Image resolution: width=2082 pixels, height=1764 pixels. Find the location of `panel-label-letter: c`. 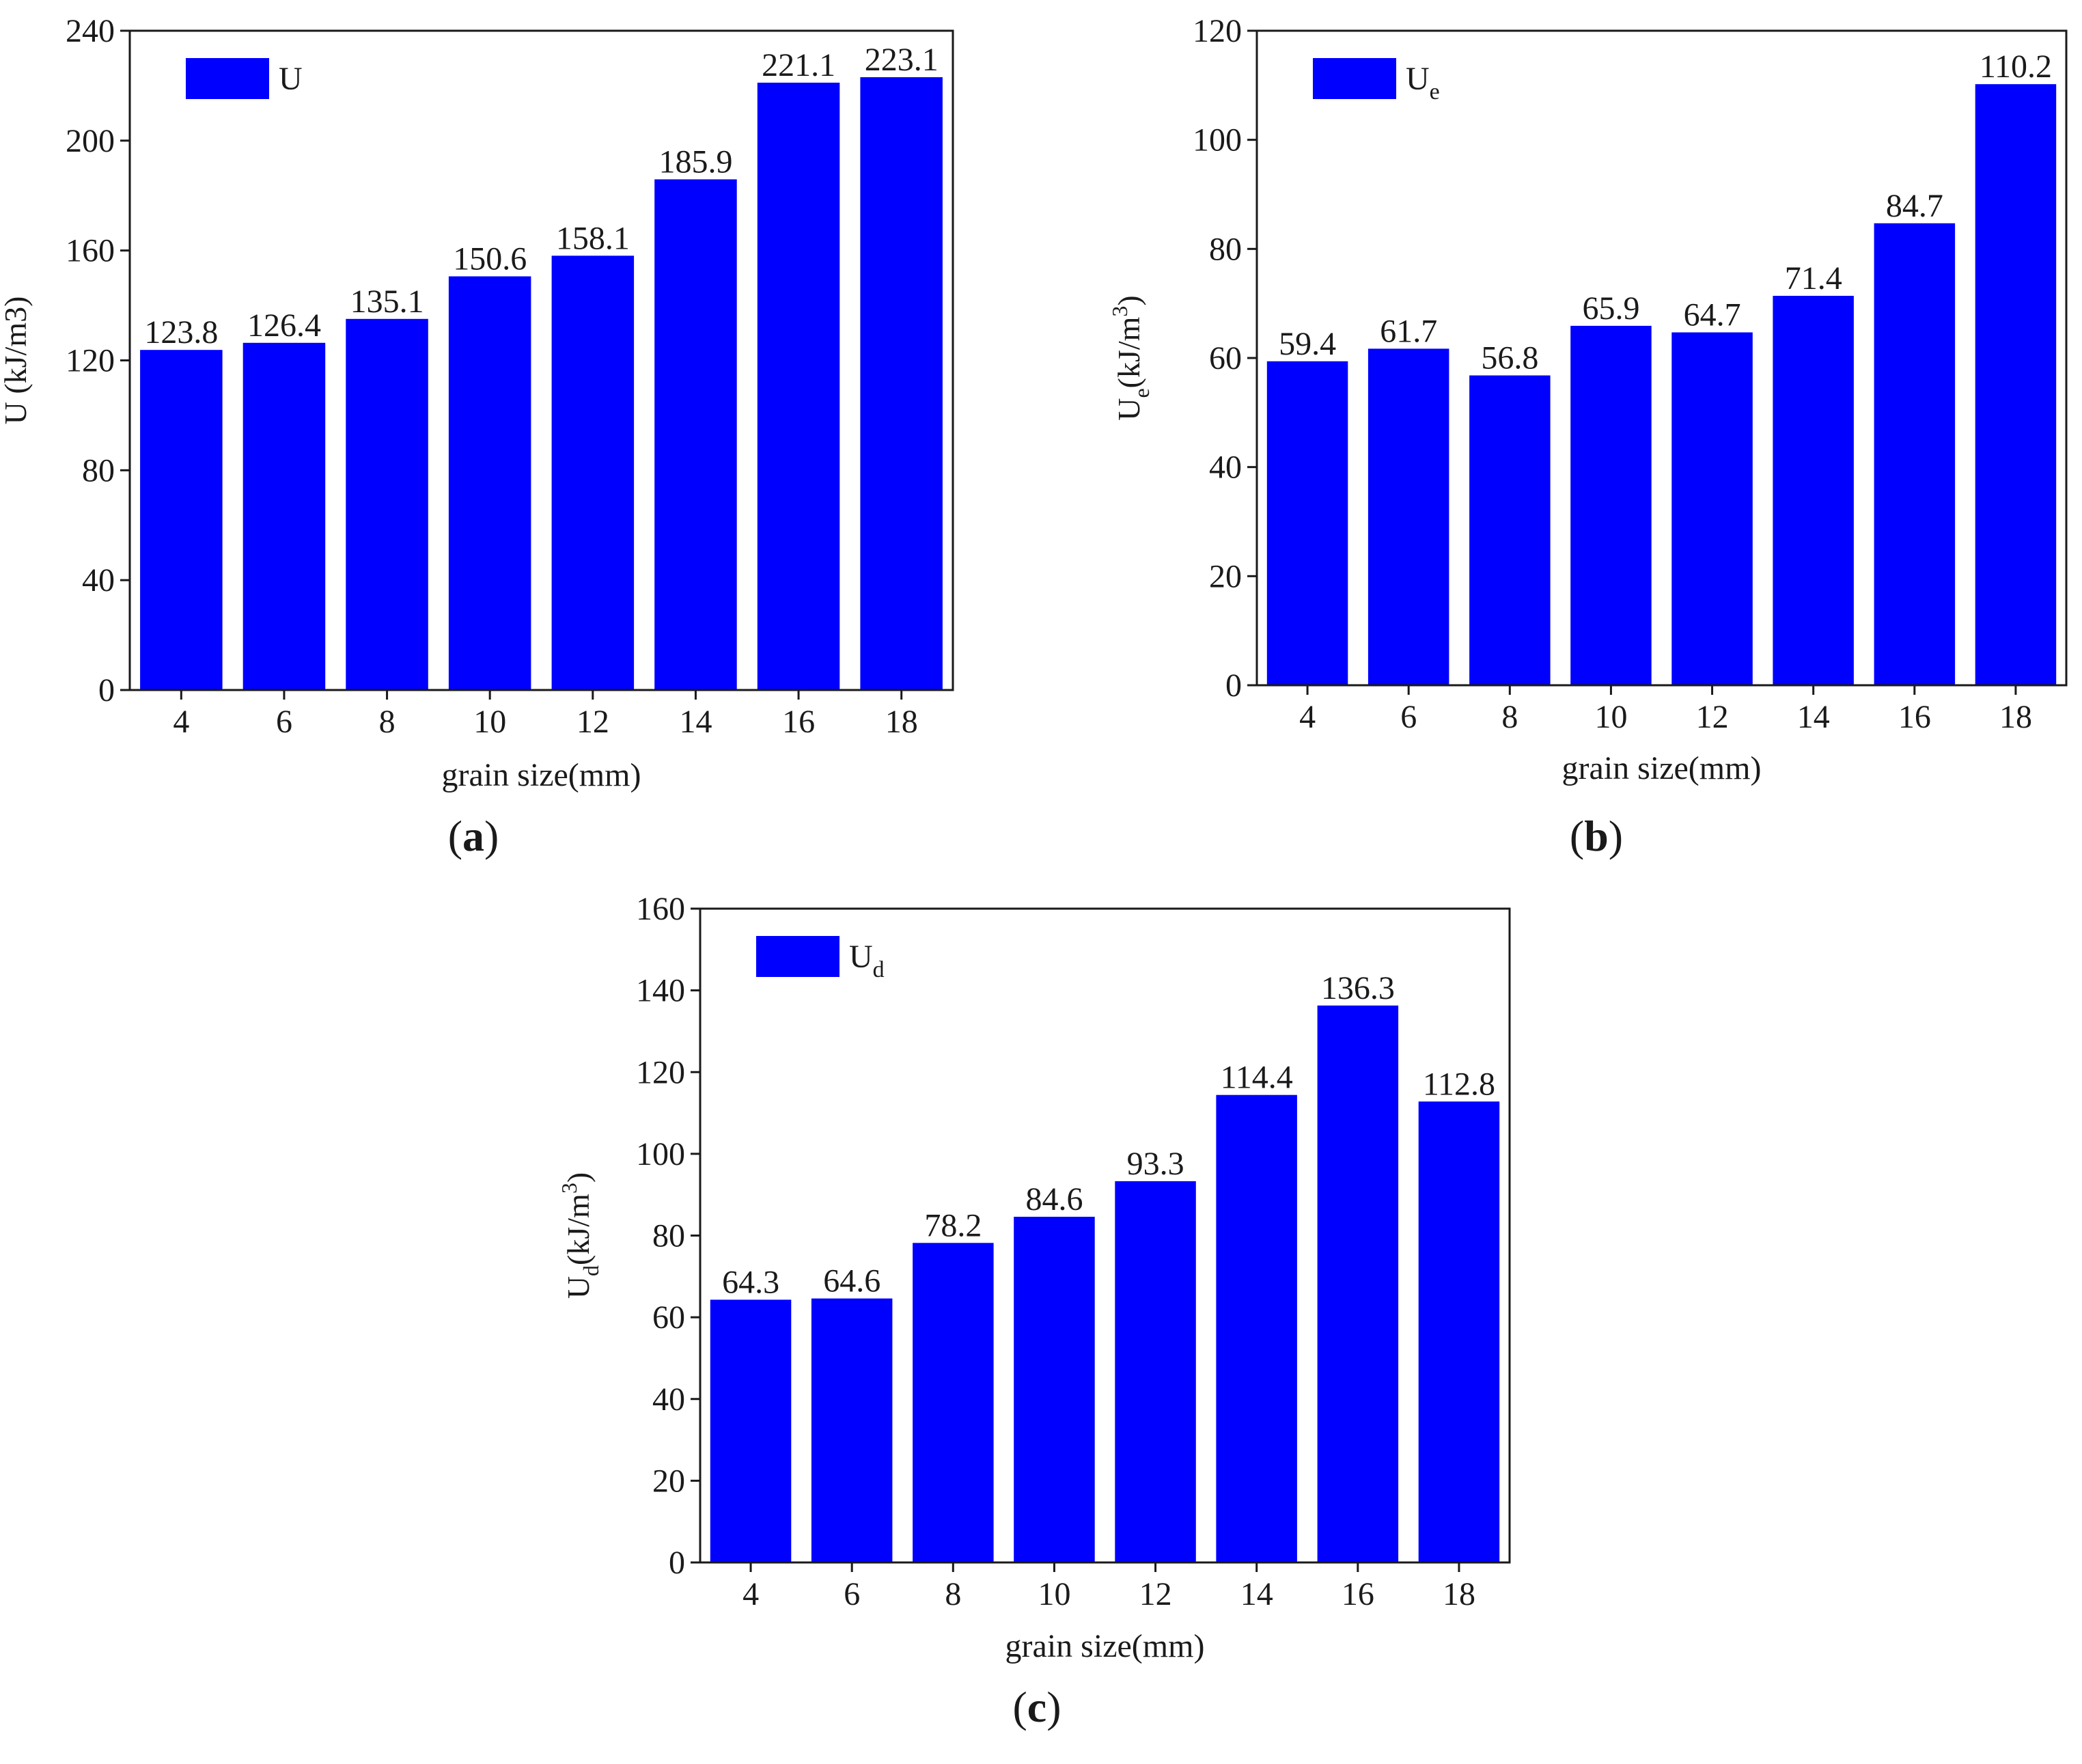

panel-label-letter: c is located at coordinates (1036, 1707).